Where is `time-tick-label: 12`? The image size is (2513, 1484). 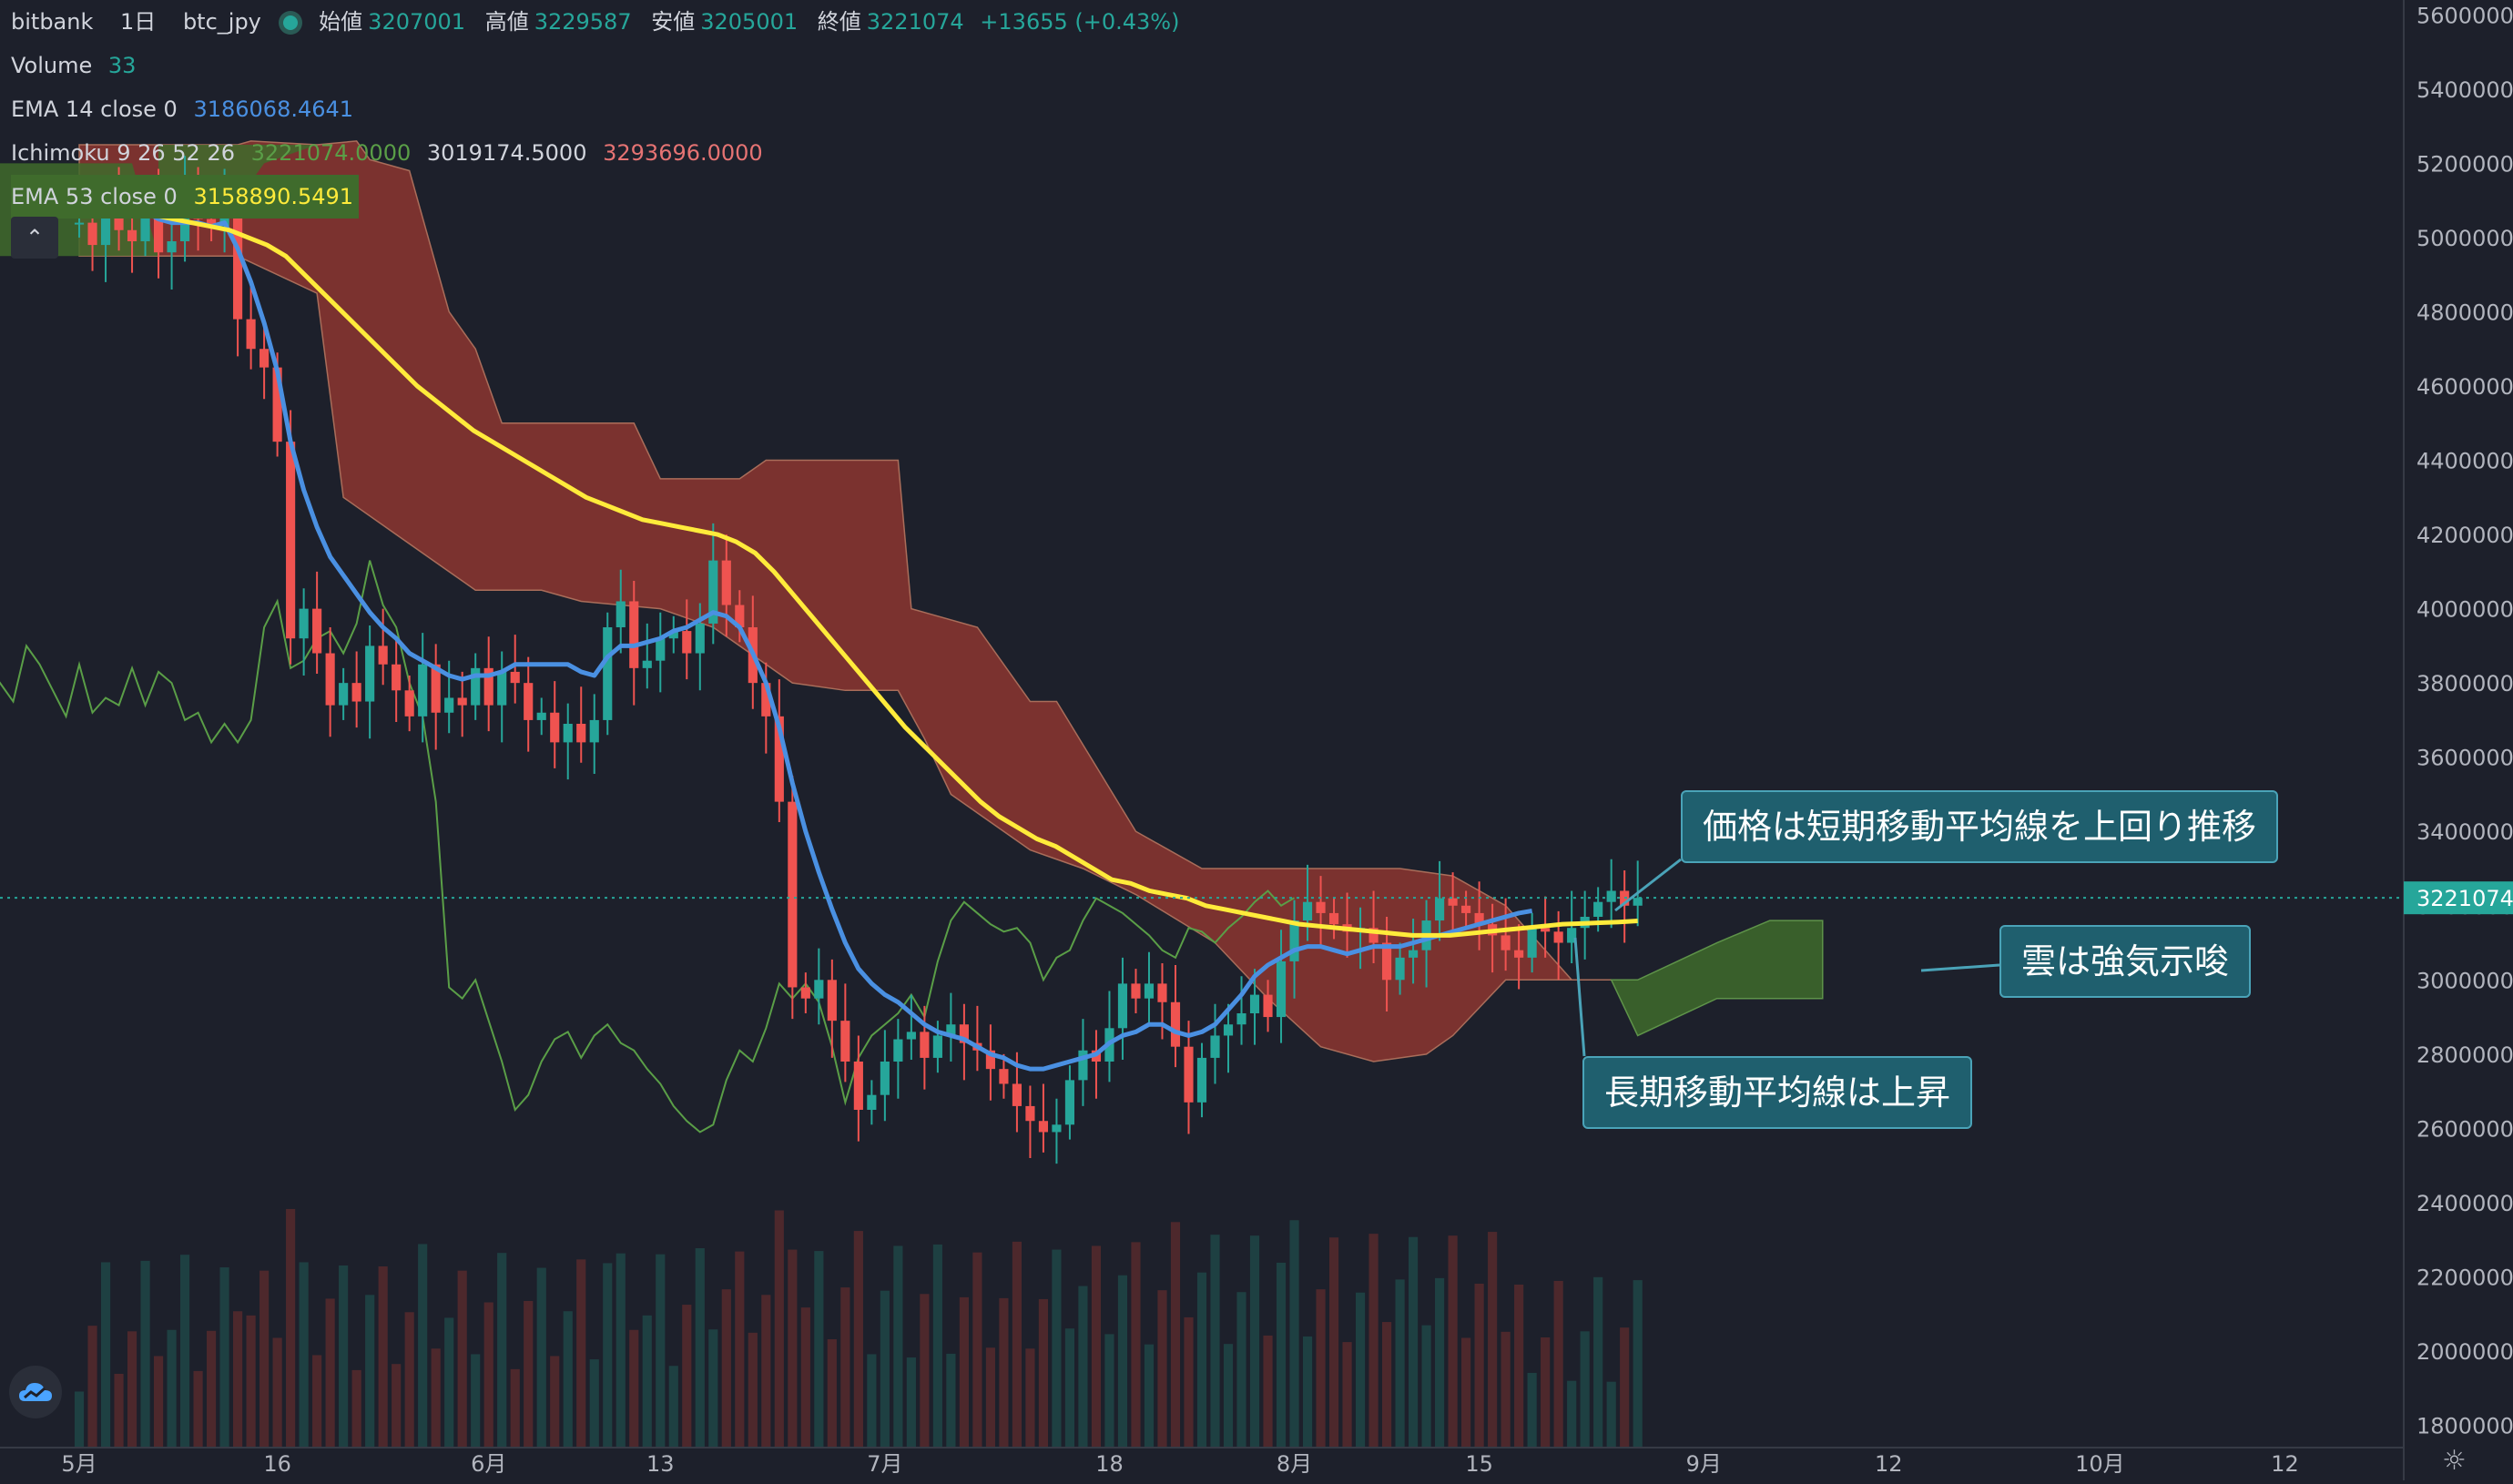 time-tick-label: 12 is located at coordinates (2285, 1464).